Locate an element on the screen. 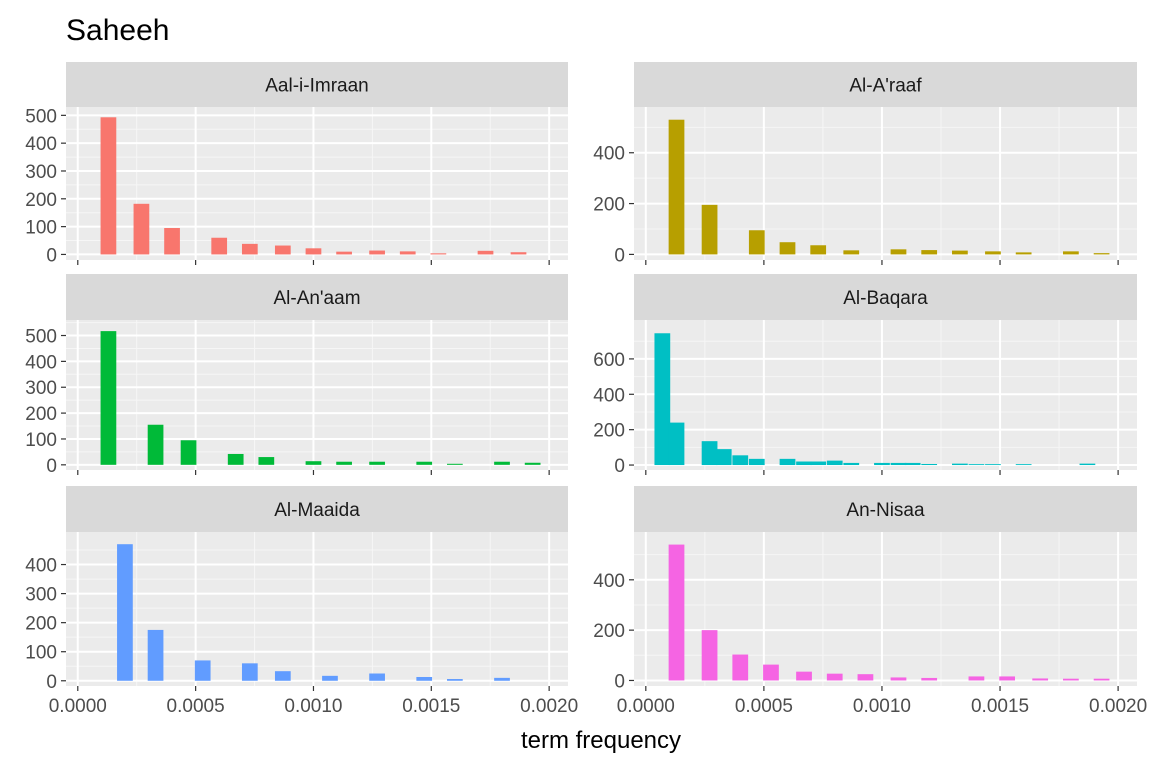 The image size is (1152, 768). facet-strip-label: Al-A'raaf is located at coordinates (885, 86).